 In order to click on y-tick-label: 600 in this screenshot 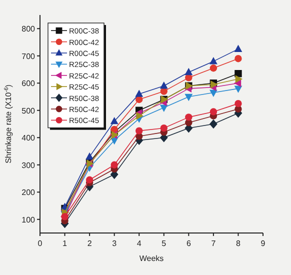, I will do `click(29, 83)`.